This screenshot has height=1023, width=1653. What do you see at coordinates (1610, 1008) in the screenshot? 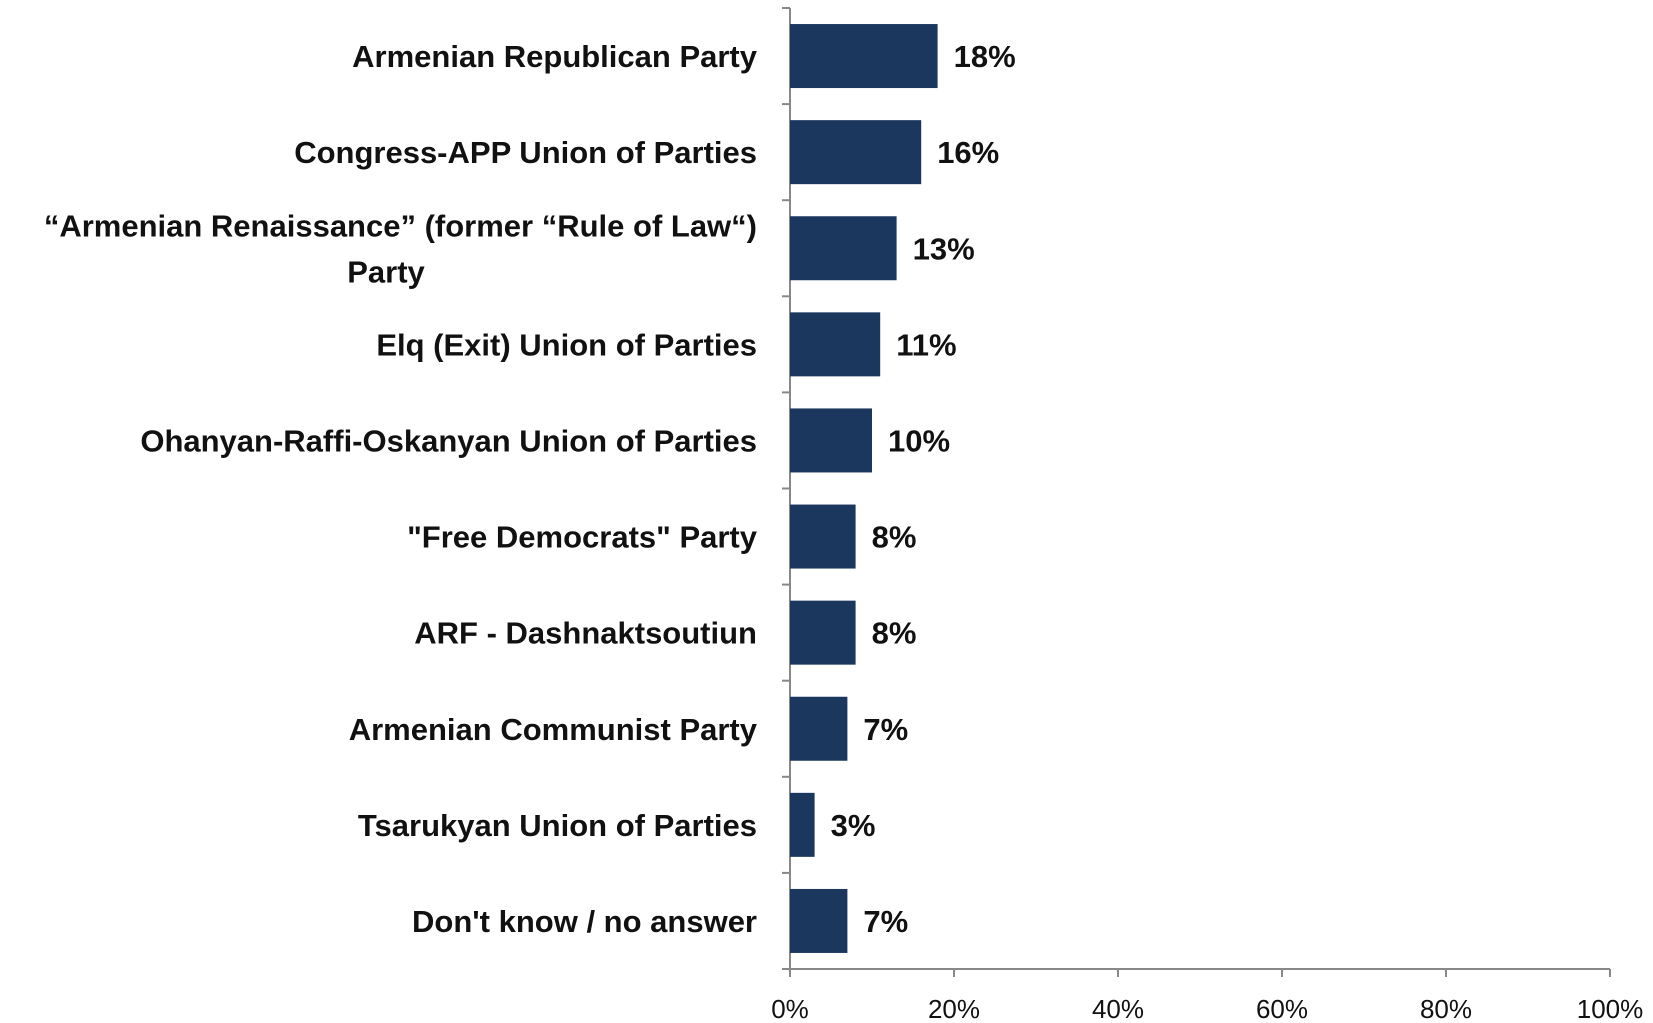
I see `x-tick-label: 100%` at bounding box center [1610, 1008].